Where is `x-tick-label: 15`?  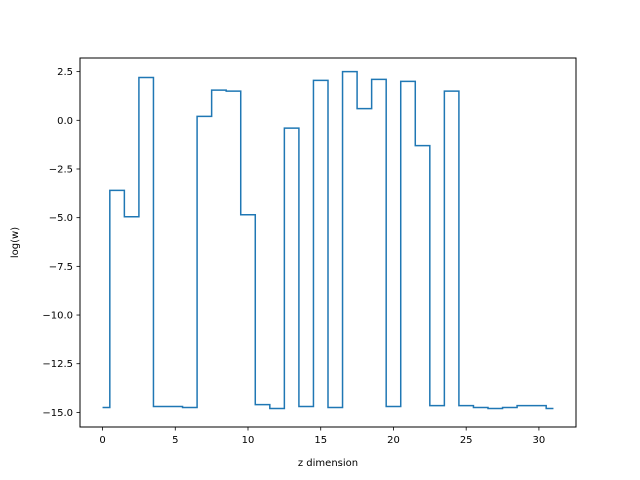
x-tick-label: 15 is located at coordinates (320, 440).